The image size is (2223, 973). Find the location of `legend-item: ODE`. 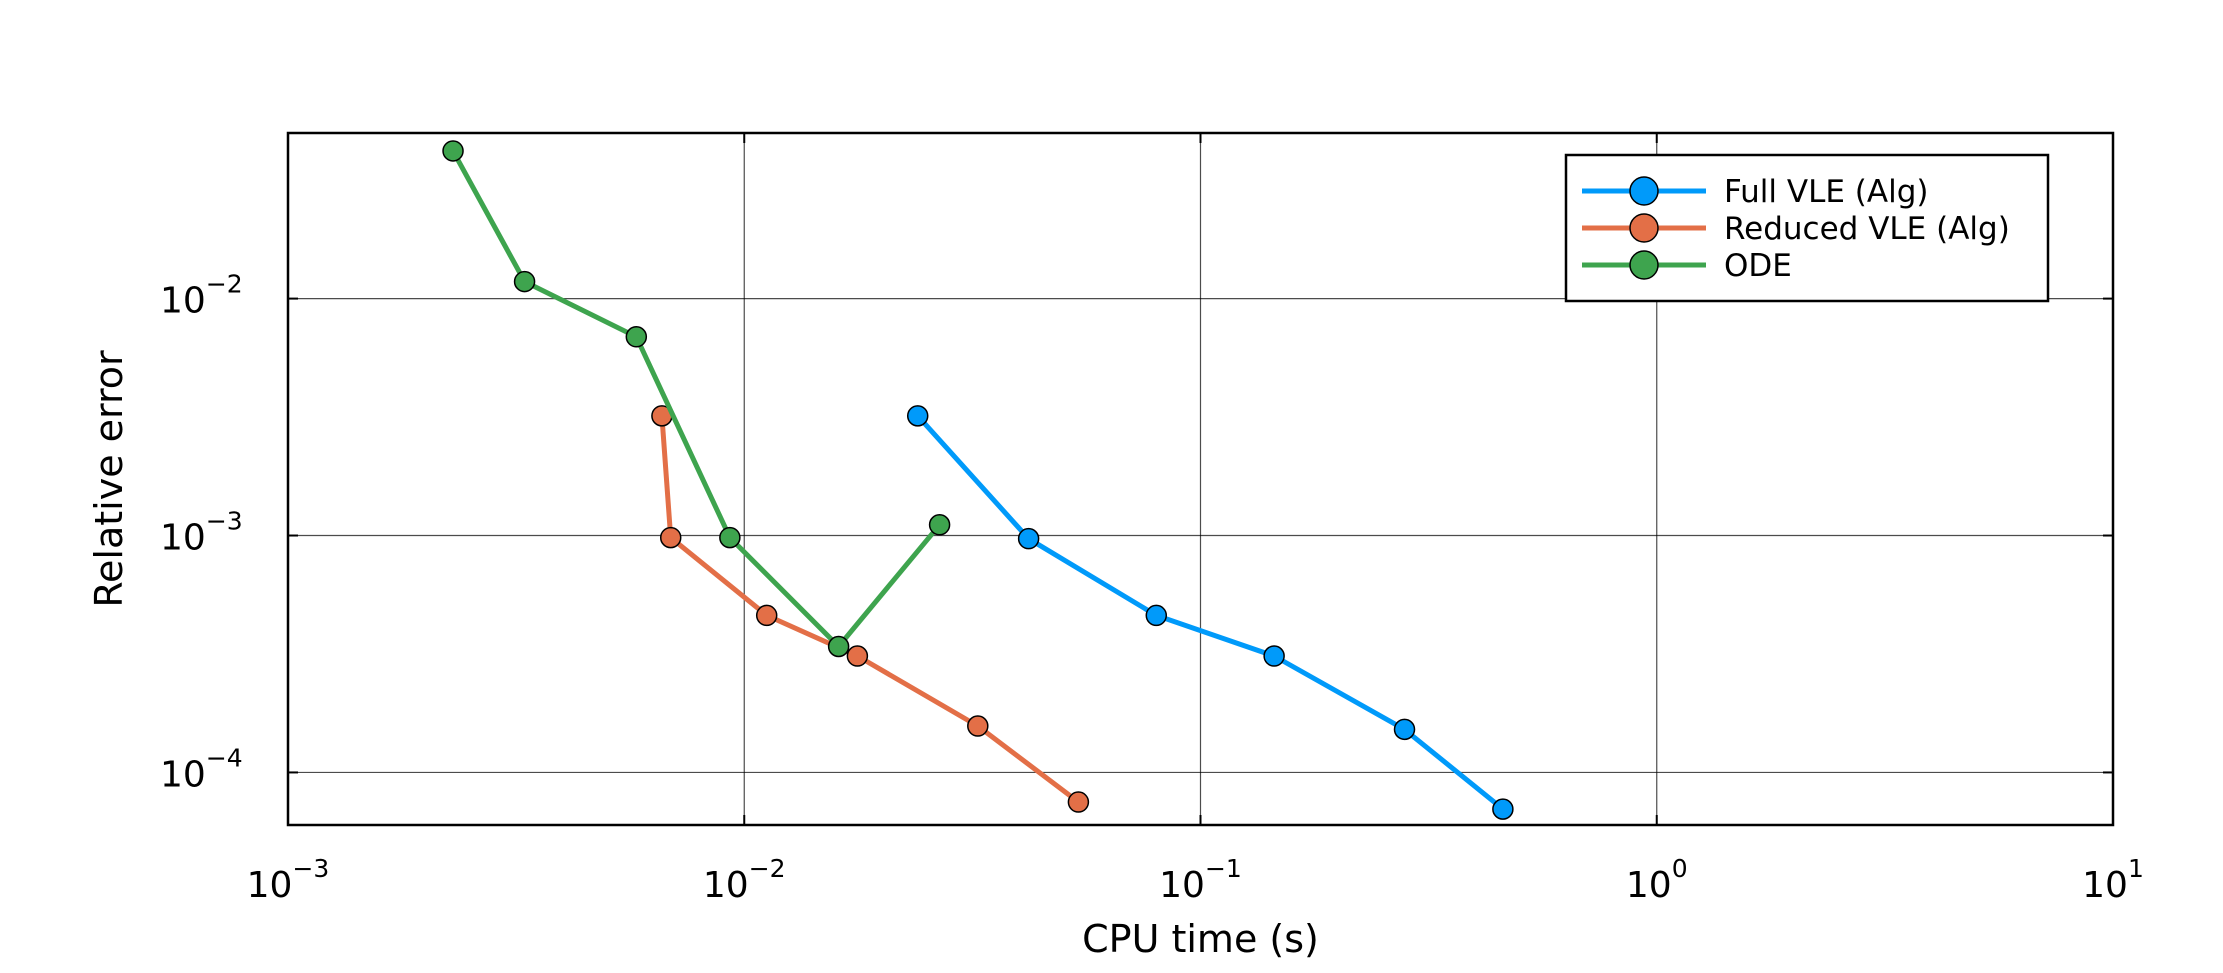

legend-item: ODE is located at coordinates (1687, 266).